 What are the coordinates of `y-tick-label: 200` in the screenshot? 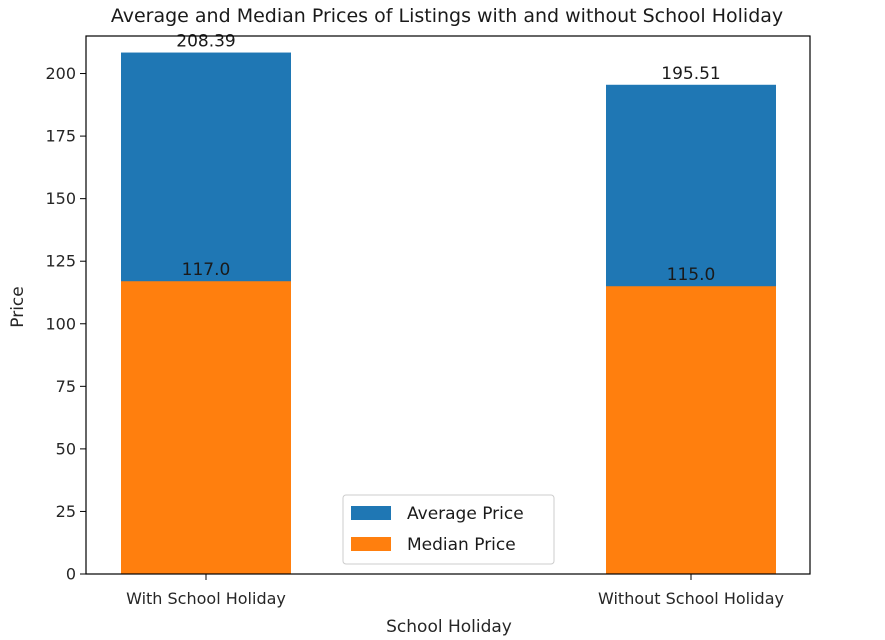 It's located at (60, 73).